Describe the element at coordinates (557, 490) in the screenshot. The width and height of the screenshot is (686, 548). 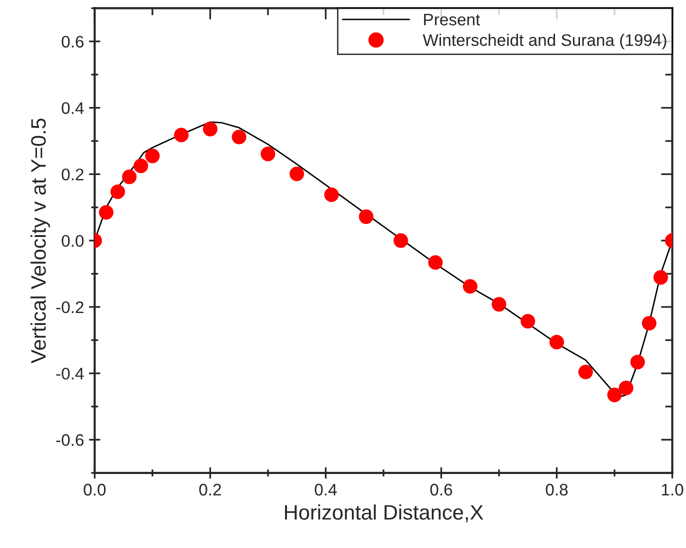
I see `x-tick-label: 0.8` at that location.